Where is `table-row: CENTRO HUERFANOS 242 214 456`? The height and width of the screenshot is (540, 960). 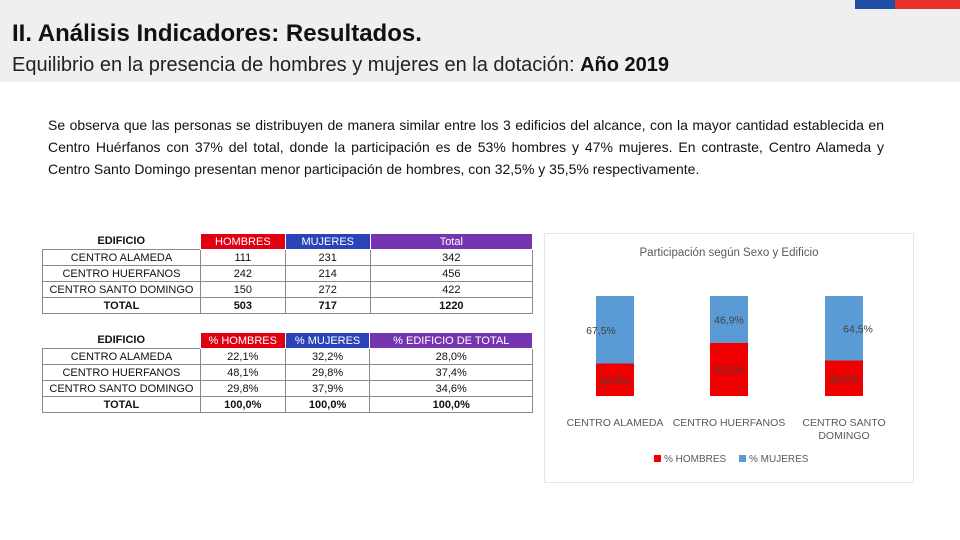 table-row: CENTRO HUERFANOS 242 214 456 is located at coordinates (288, 273).